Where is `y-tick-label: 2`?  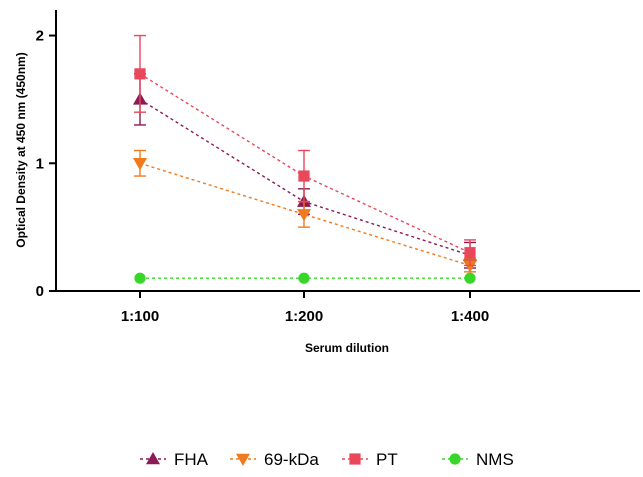
y-tick-label: 2 is located at coordinates (40, 36).